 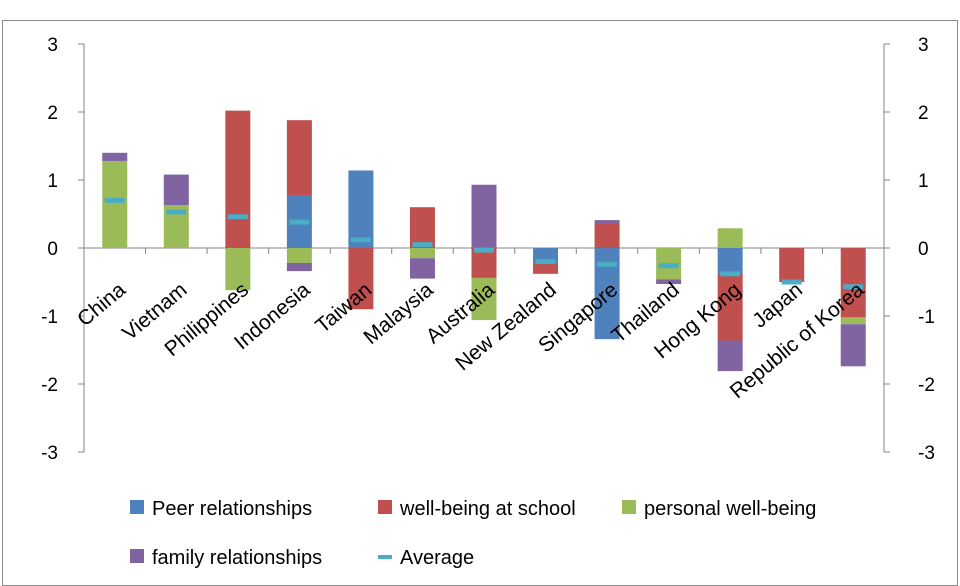 What do you see at coordinates (52, 181) in the screenshot?
I see `y-tick-label-left: 1` at bounding box center [52, 181].